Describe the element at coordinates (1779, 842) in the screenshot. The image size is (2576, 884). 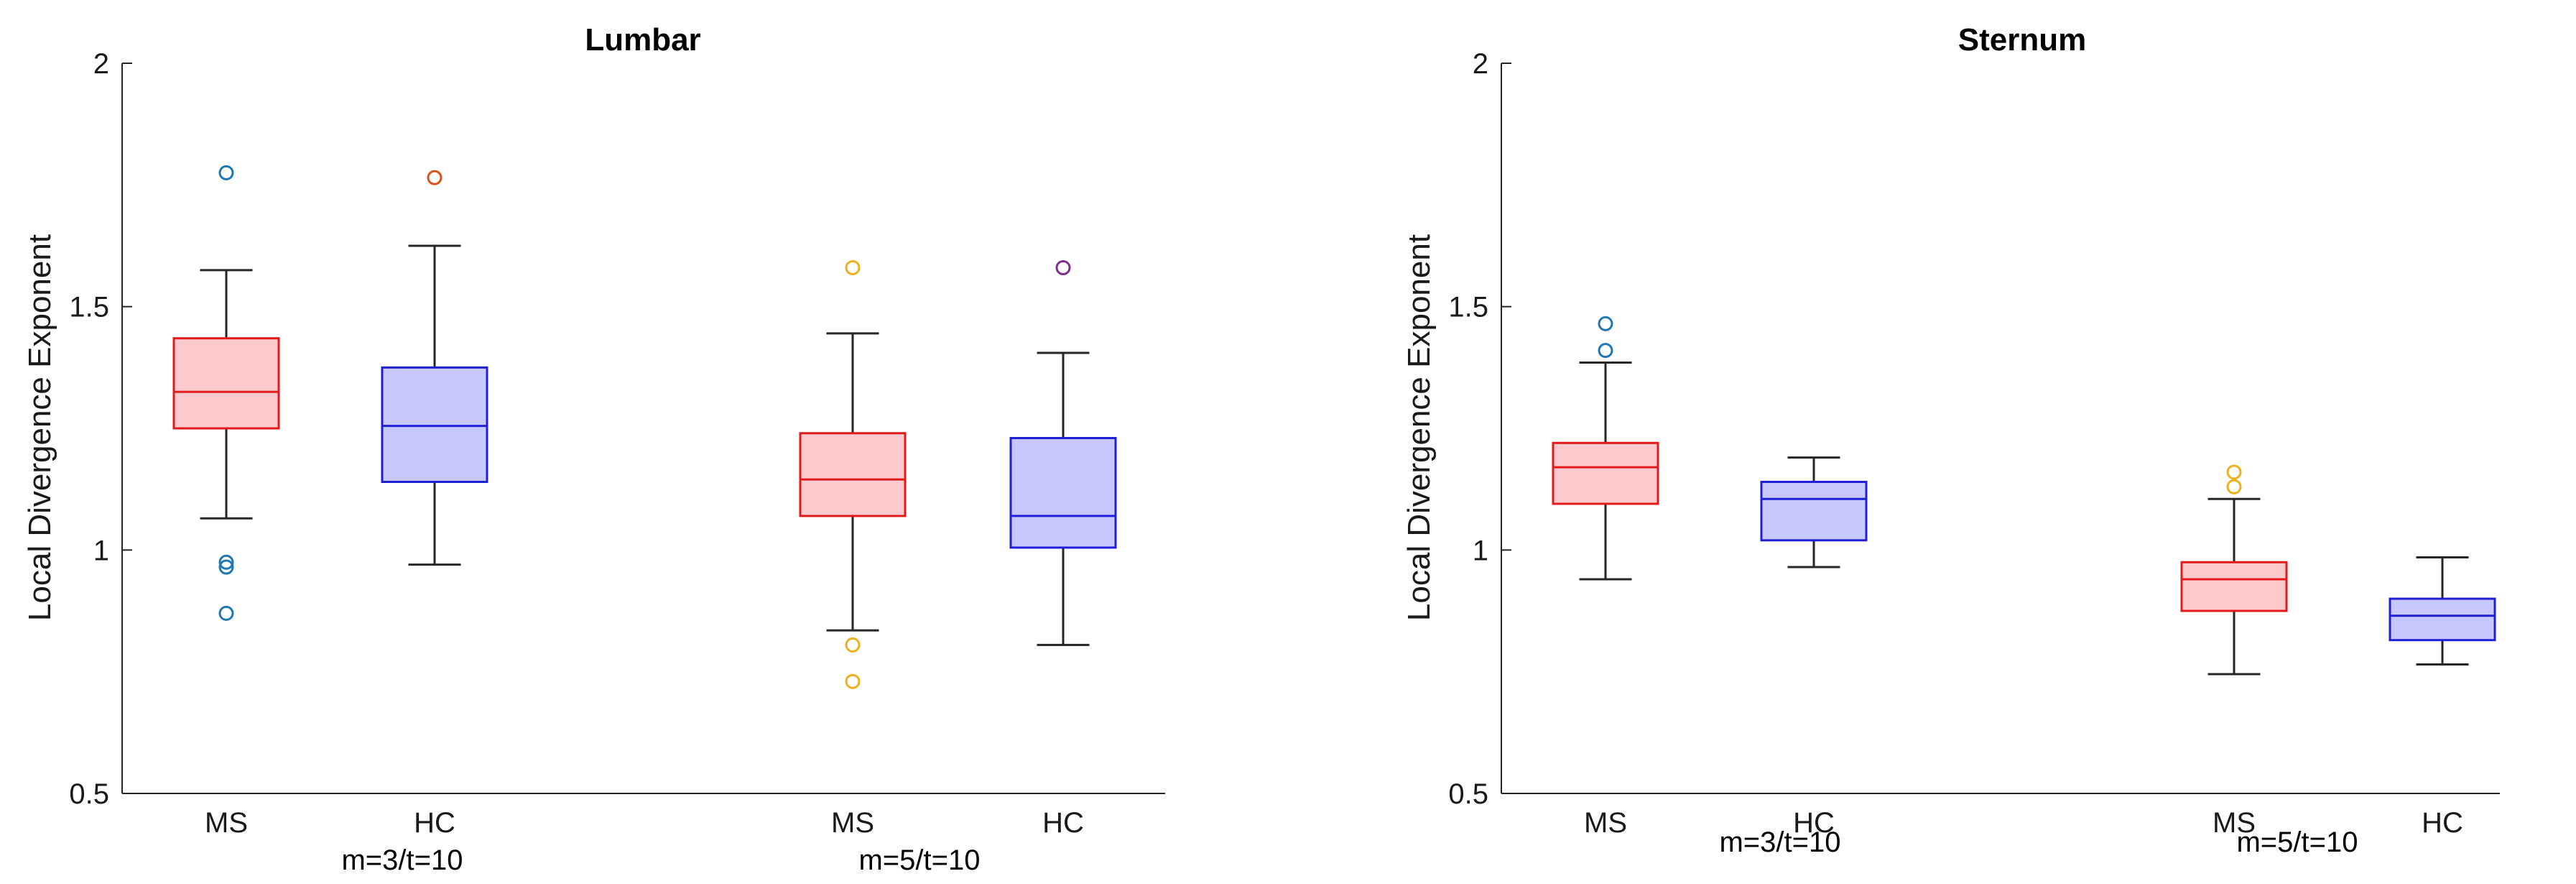
I see `sternum-group-label: m=3/t=10` at that location.